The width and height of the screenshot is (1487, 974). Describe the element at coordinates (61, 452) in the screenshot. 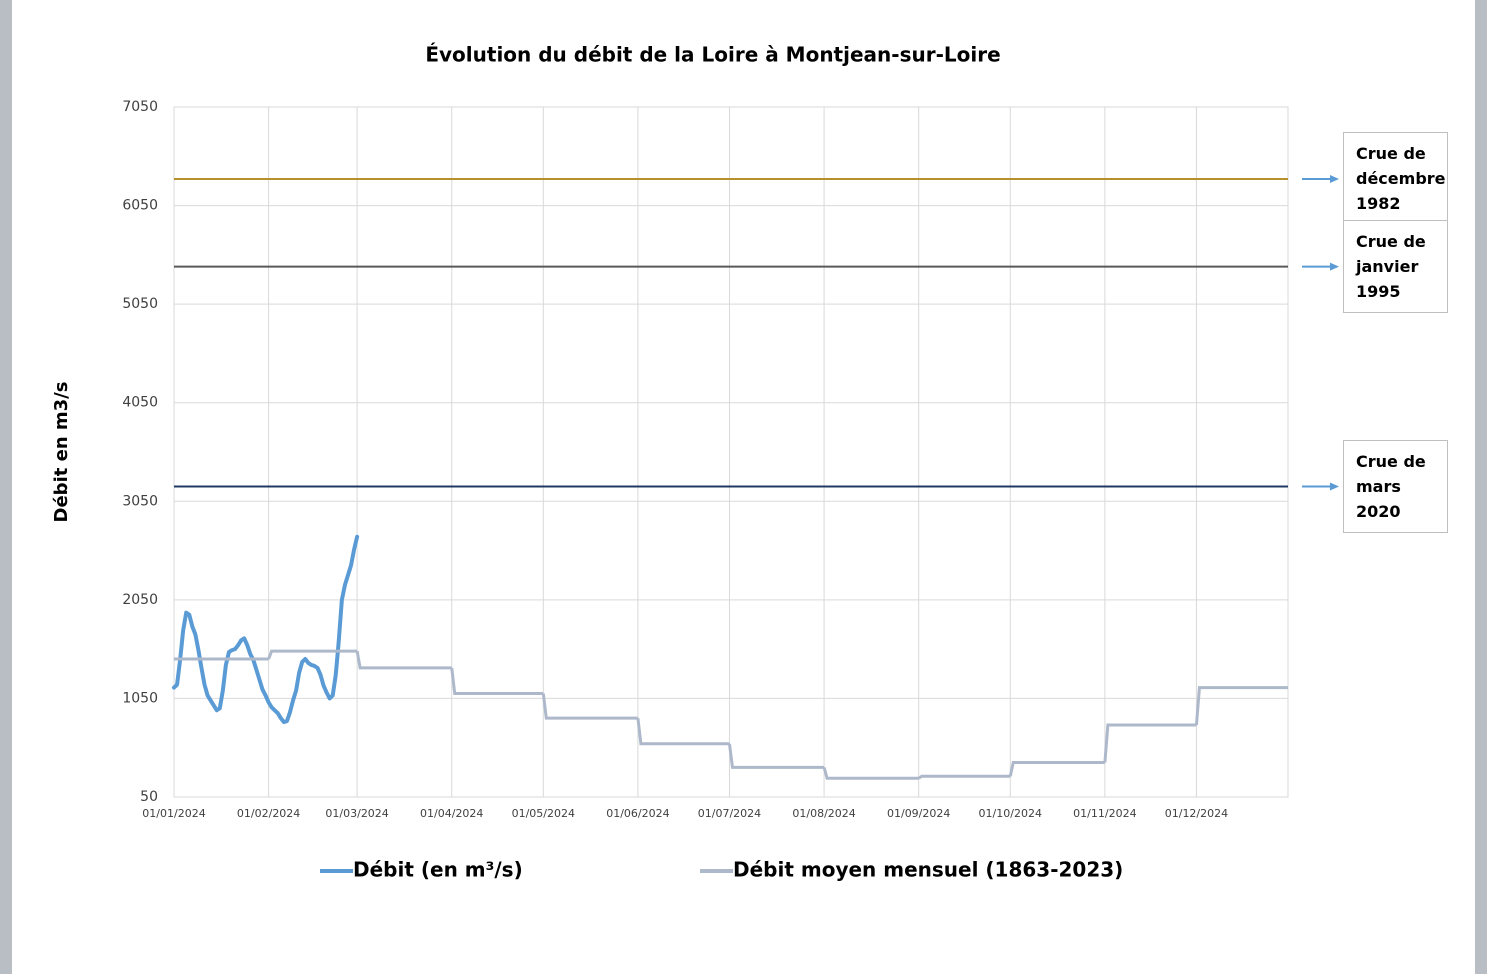

I see `y-axis-label: Débit en m3/s` at that location.